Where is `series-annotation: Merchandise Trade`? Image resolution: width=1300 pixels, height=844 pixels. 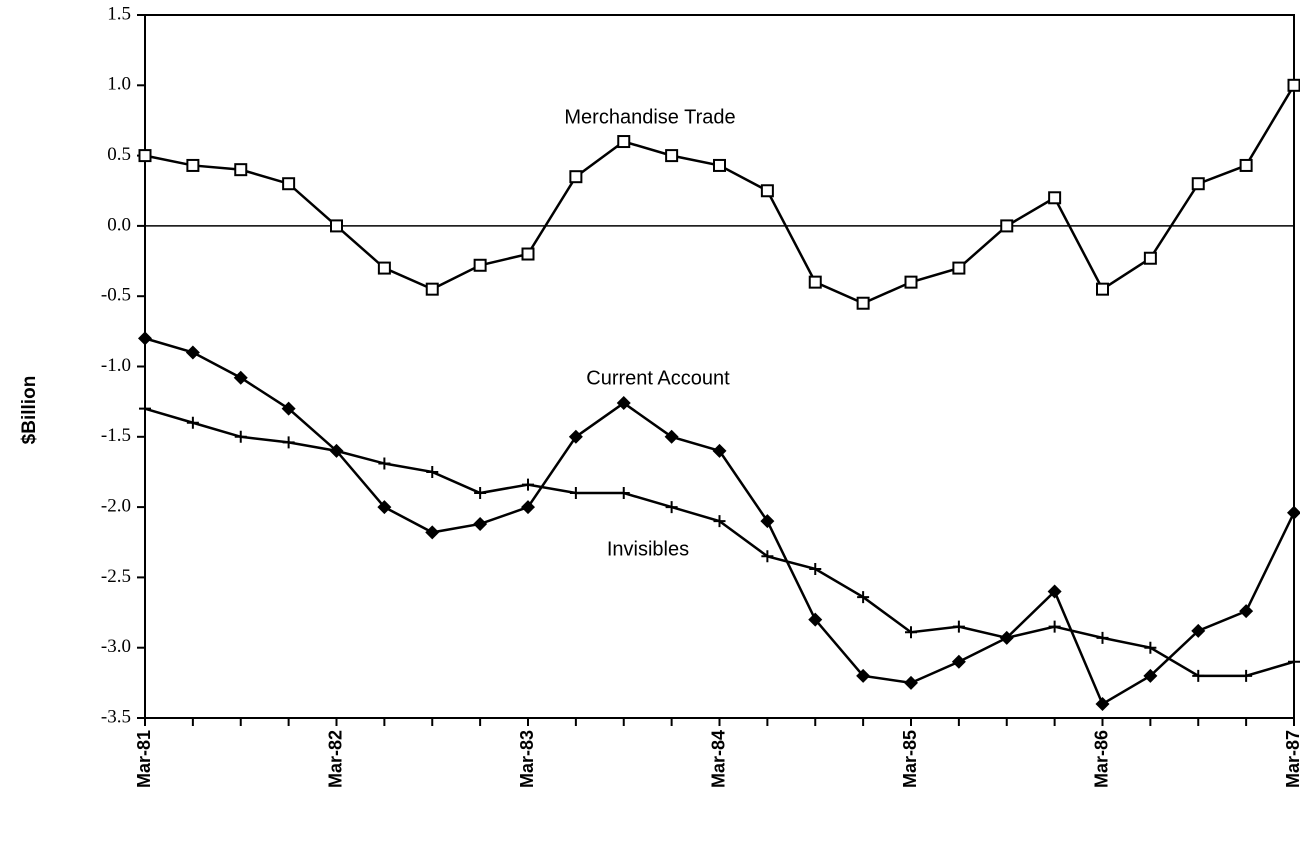 series-annotation: Merchandise Trade is located at coordinates (649, 117).